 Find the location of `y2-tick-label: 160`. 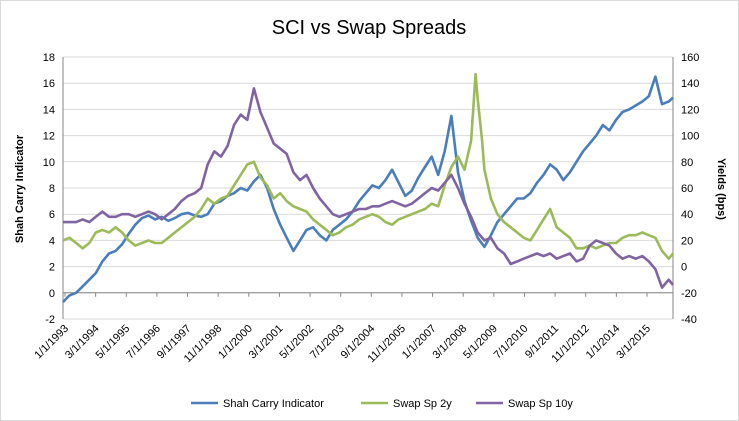

y2-tick-label: 160 is located at coordinates (690, 58).